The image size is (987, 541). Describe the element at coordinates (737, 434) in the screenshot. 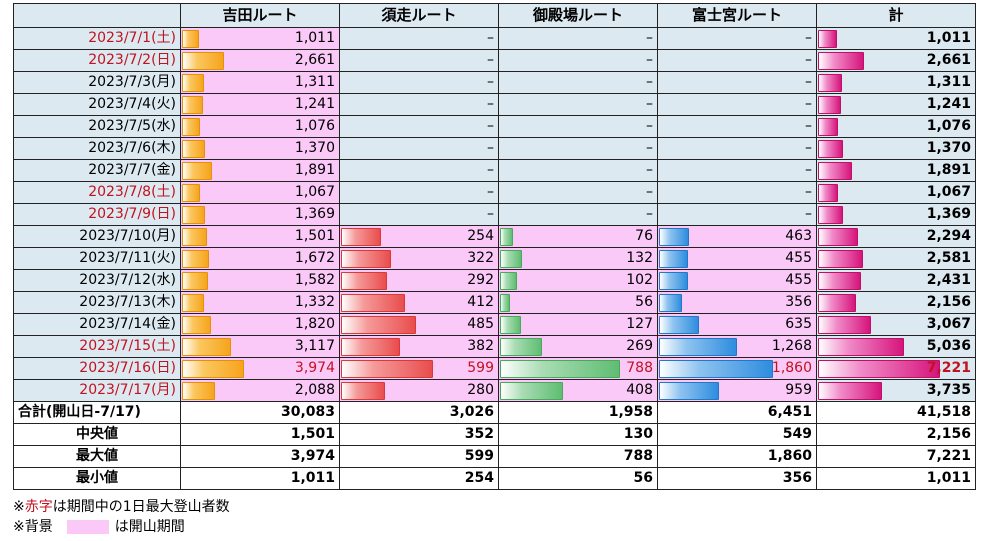

I see `fujinomiya-summary-value: 549` at that location.